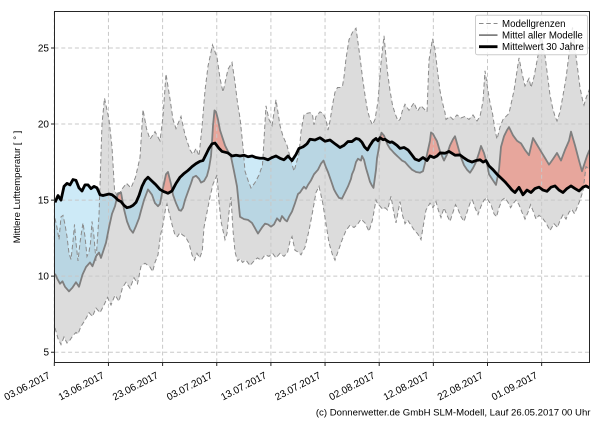 This screenshot has height=425, width=600. What do you see at coordinates (17, 187) in the screenshot?
I see `svg-text: Mittlere Lufttemperatur [ ° ]` at bounding box center [17, 187].